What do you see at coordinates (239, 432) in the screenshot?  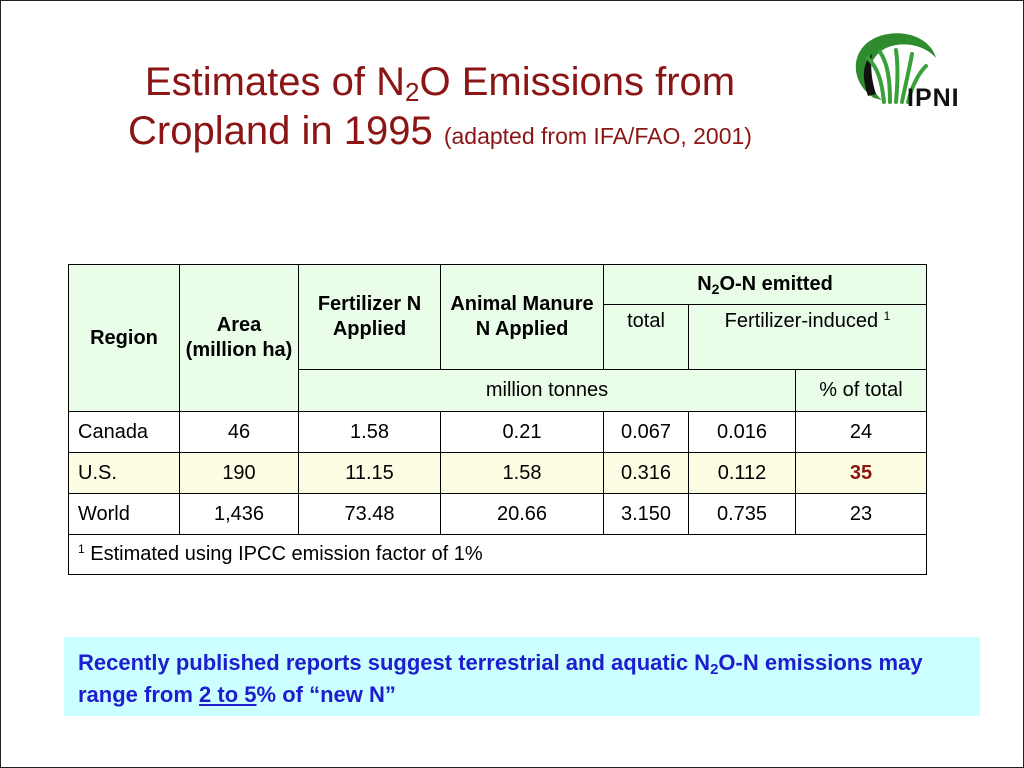 I see `cell-area: 46` at bounding box center [239, 432].